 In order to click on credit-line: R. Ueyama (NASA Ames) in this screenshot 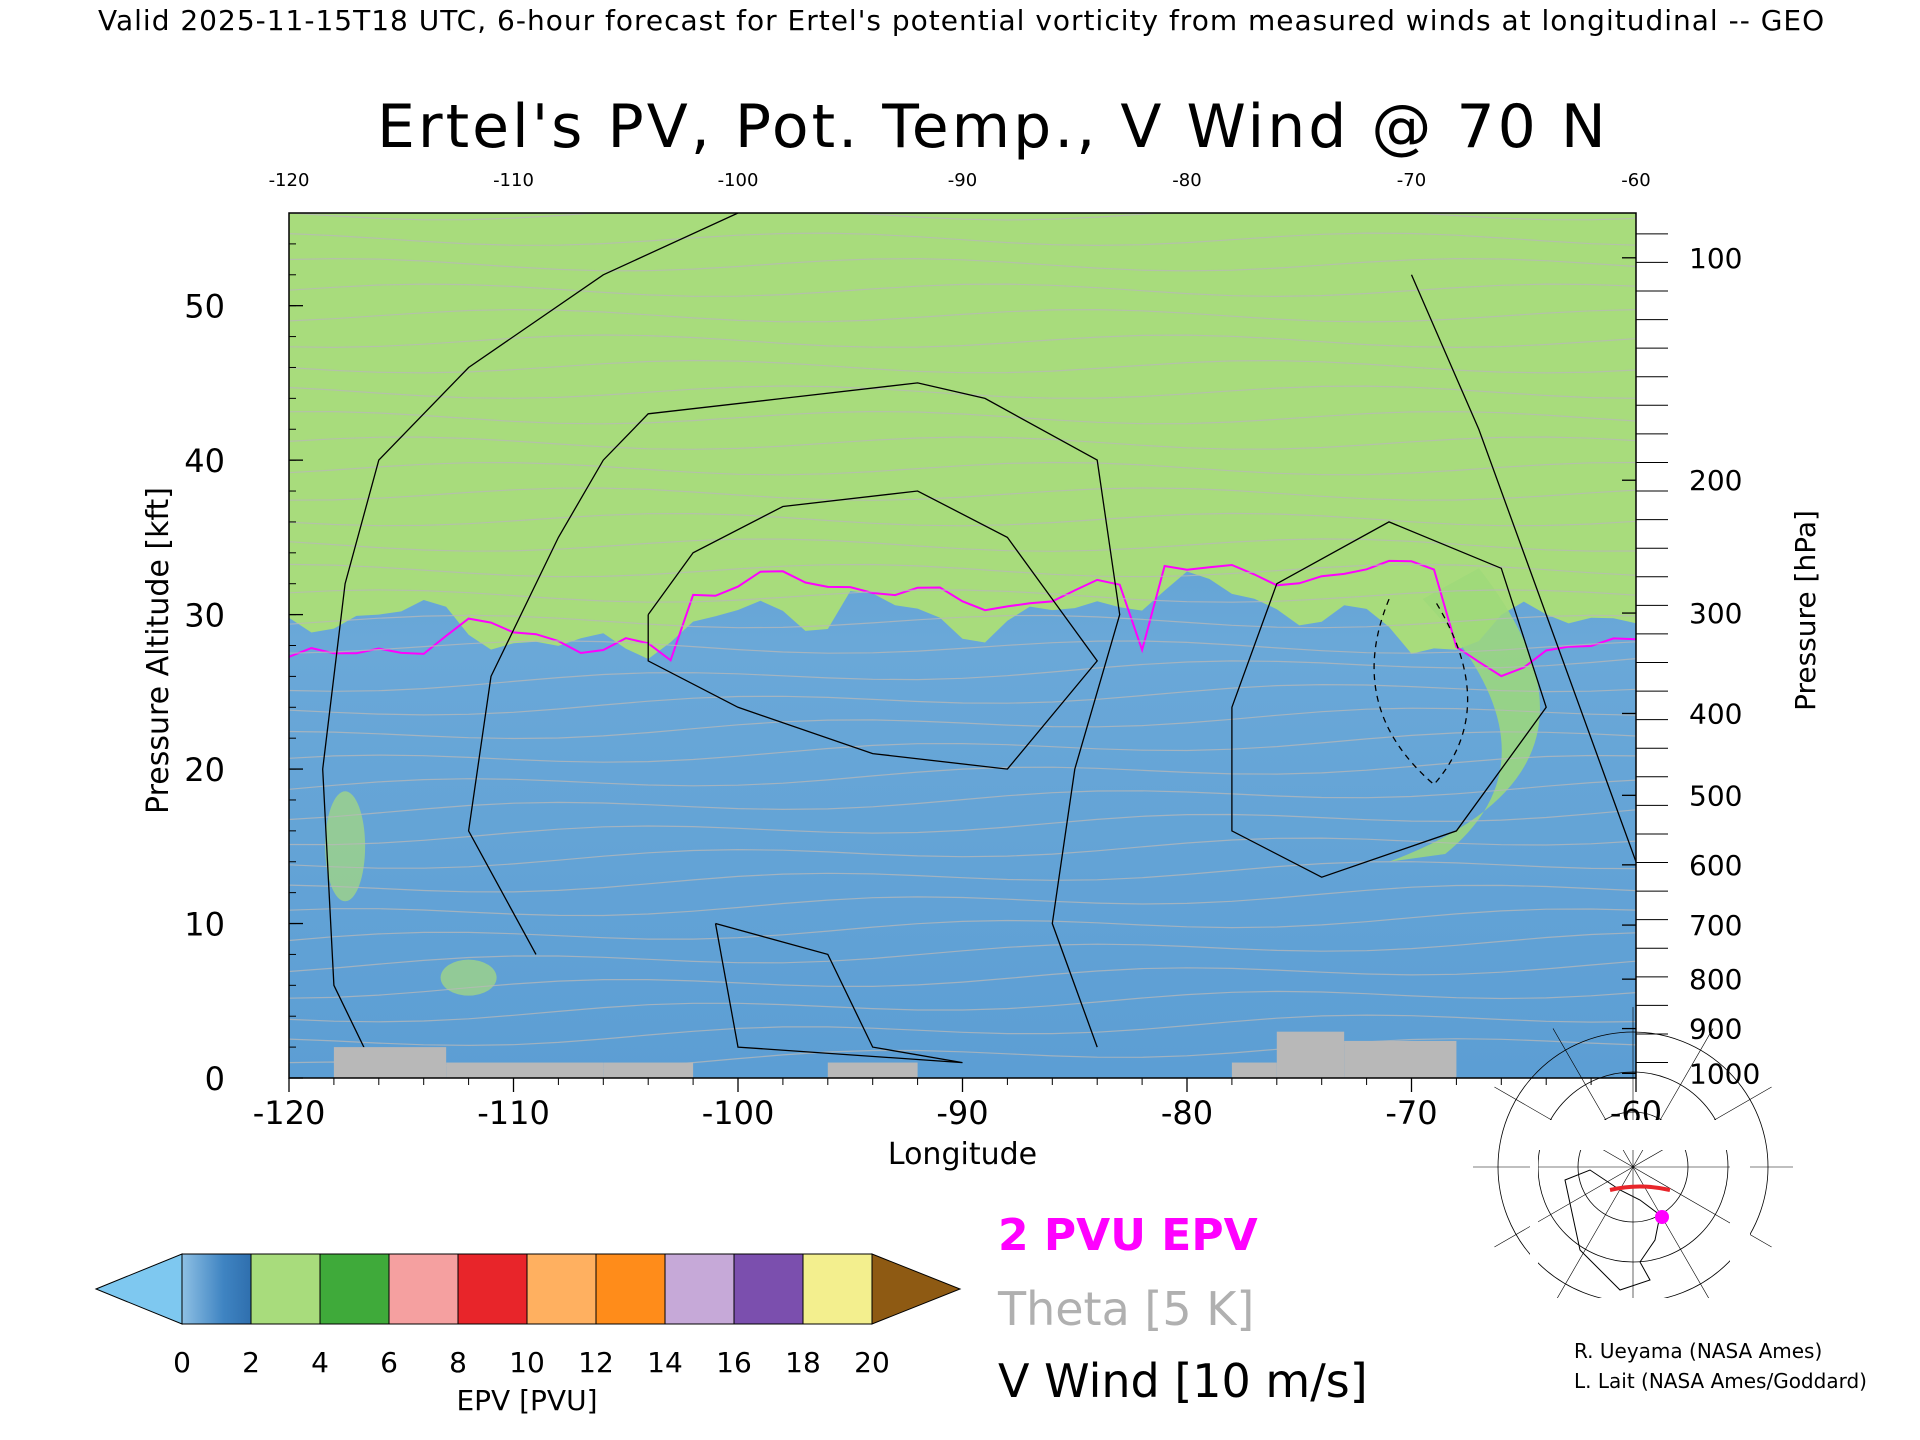, I will do `click(1698, 1351)`.